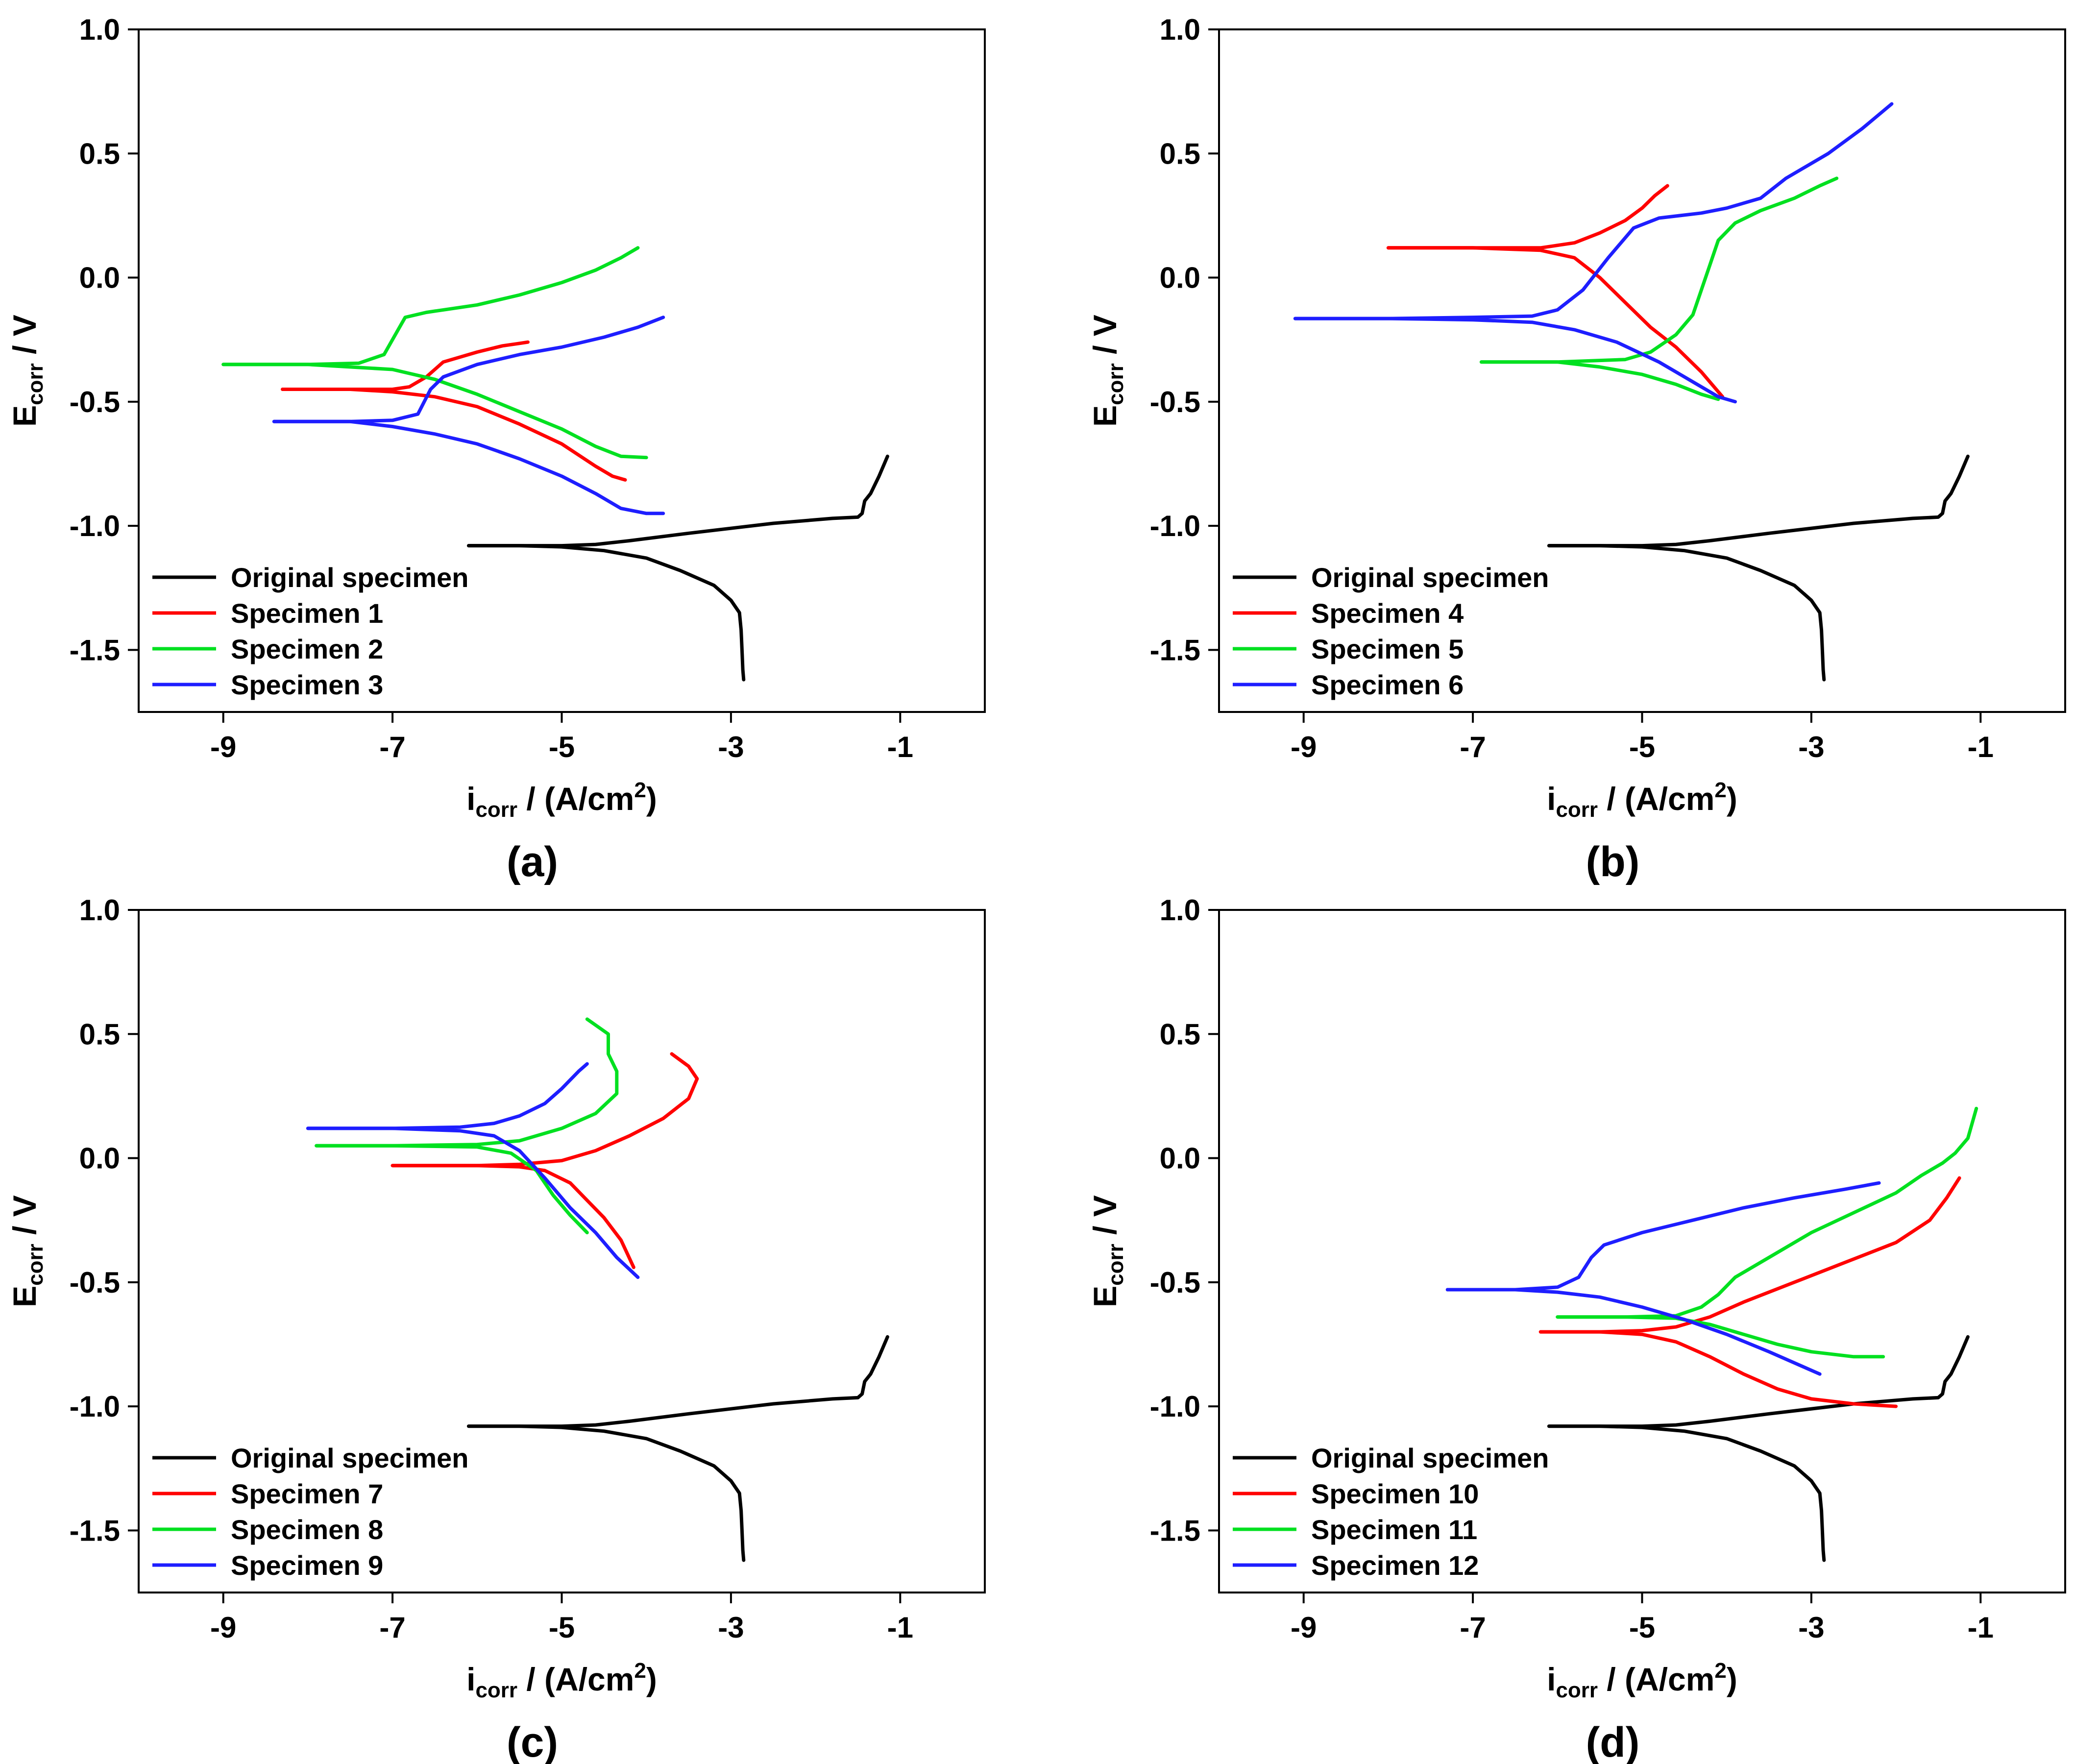 The height and width of the screenshot is (1764, 2074). I want to click on legend-label: Specimen 8, so click(307, 1529).